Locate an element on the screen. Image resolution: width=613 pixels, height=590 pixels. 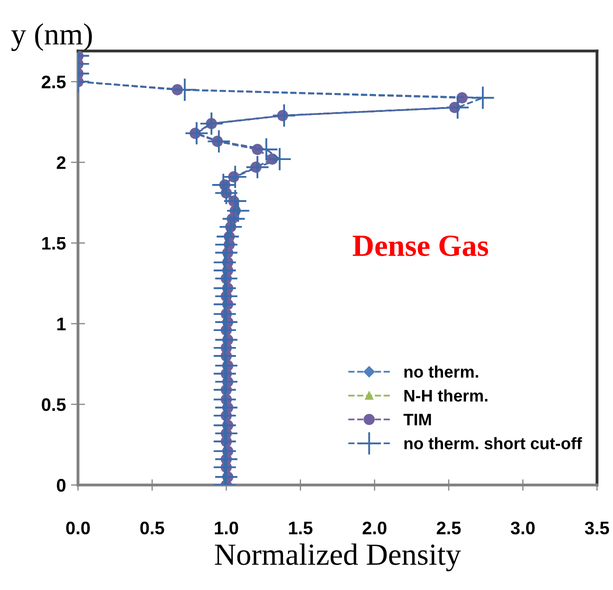
y-tick-label: 1 is located at coordinates (61, 324).